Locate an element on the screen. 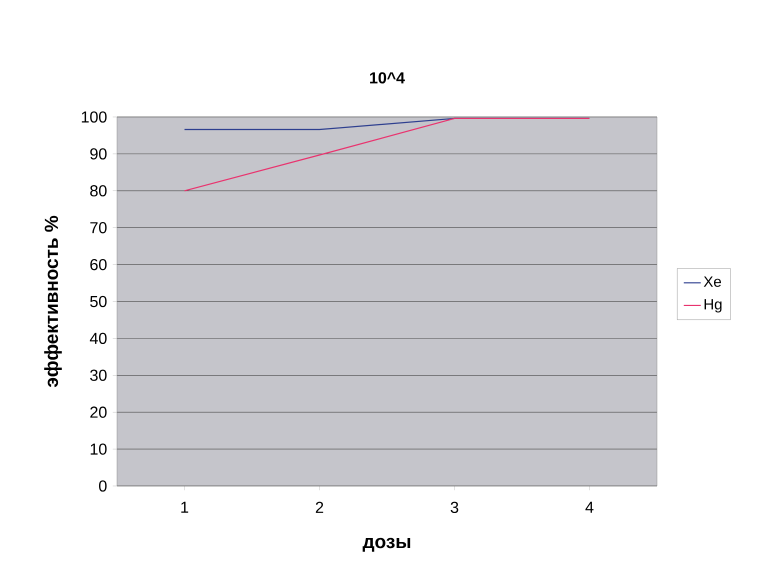  y-tick-label: 30 is located at coordinates (98, 375).